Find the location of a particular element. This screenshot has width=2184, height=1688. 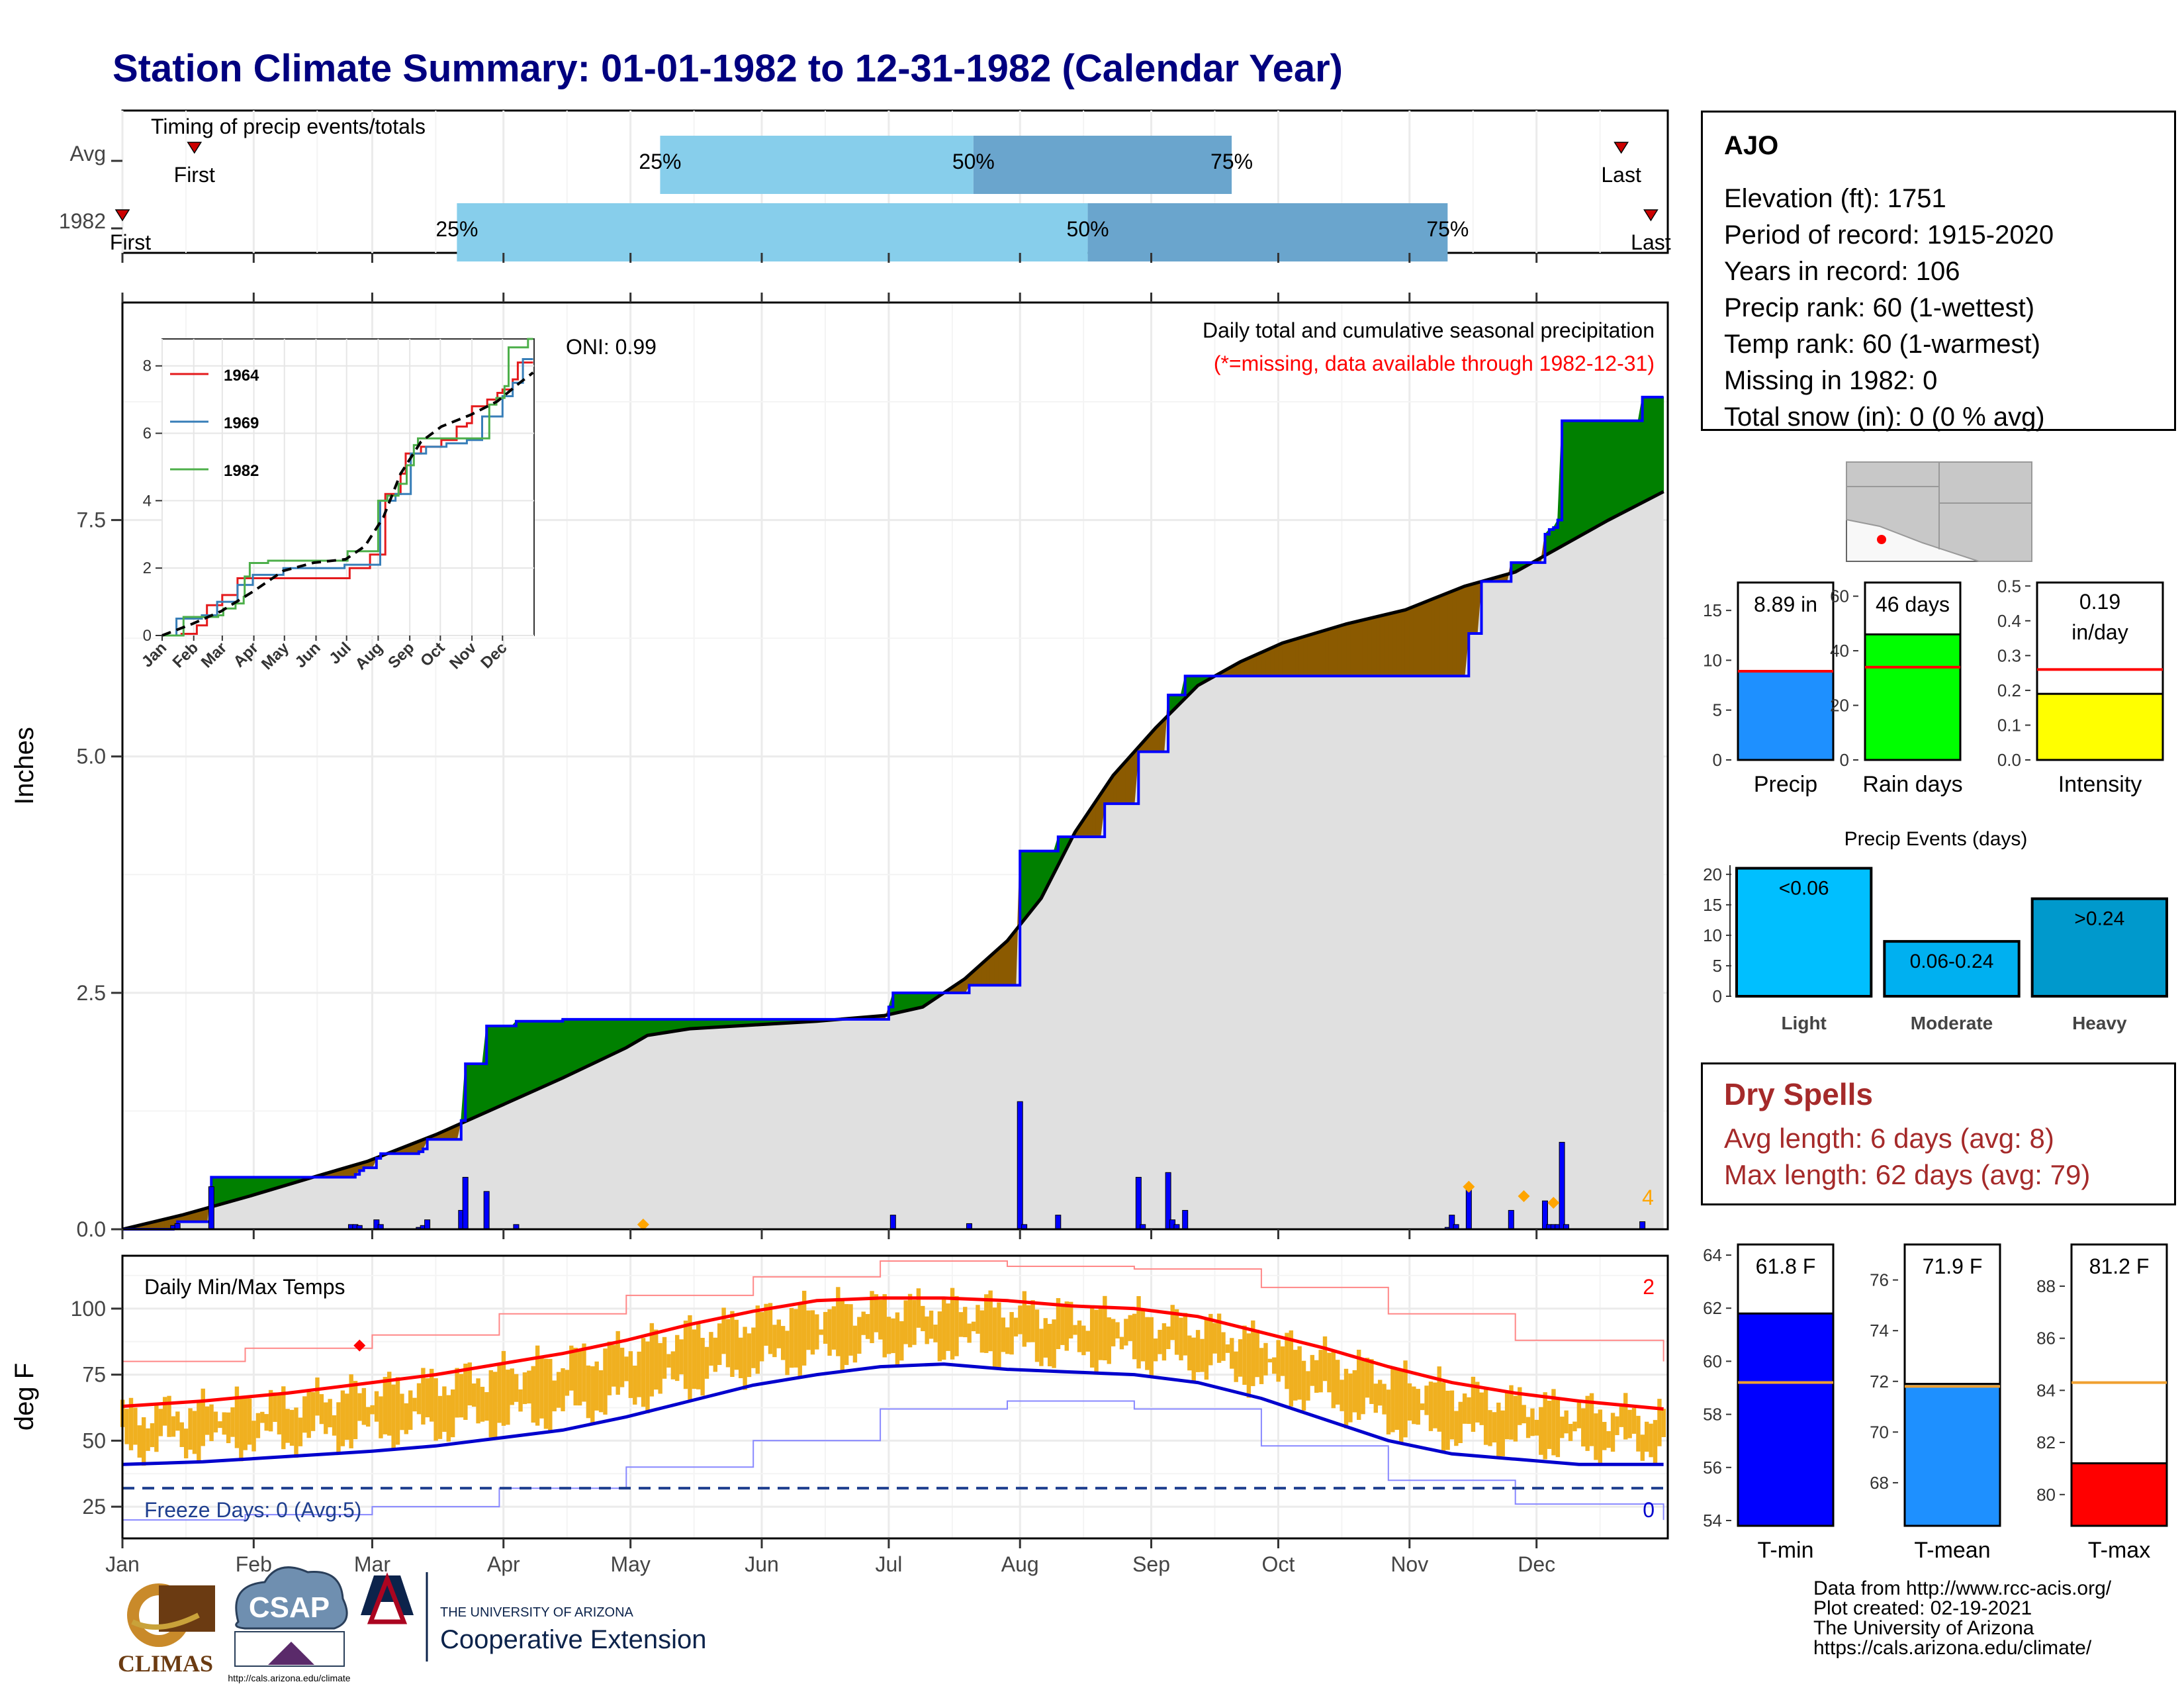

event-category-label: Light is located at coordinates (1803, 1023).